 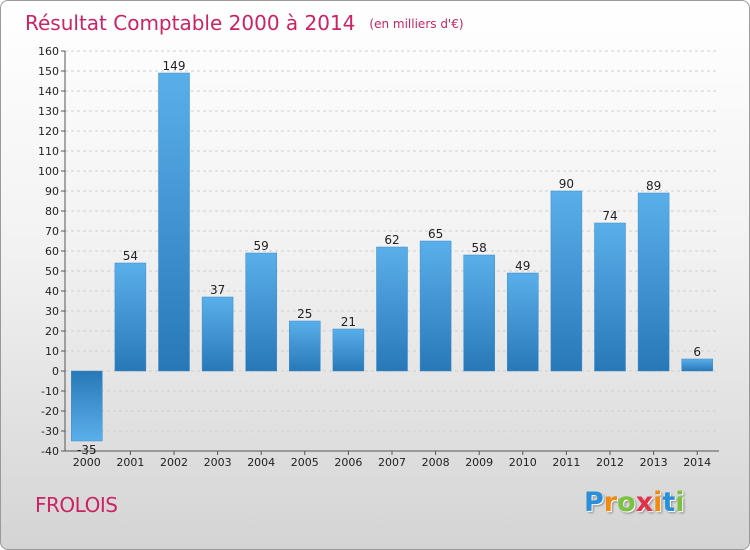 I want to click on data-label-2003: 37, so click(x=217, y=290).